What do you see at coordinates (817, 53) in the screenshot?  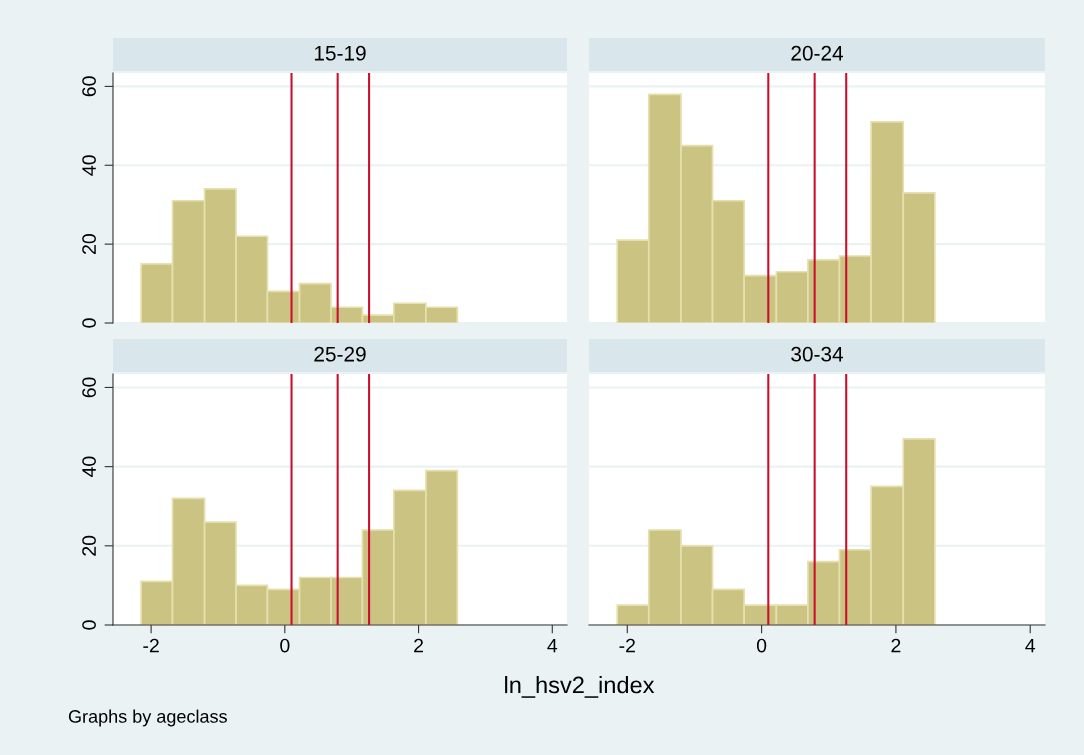 I see `chart-title: 20-24` at bounding box center [817, 53].